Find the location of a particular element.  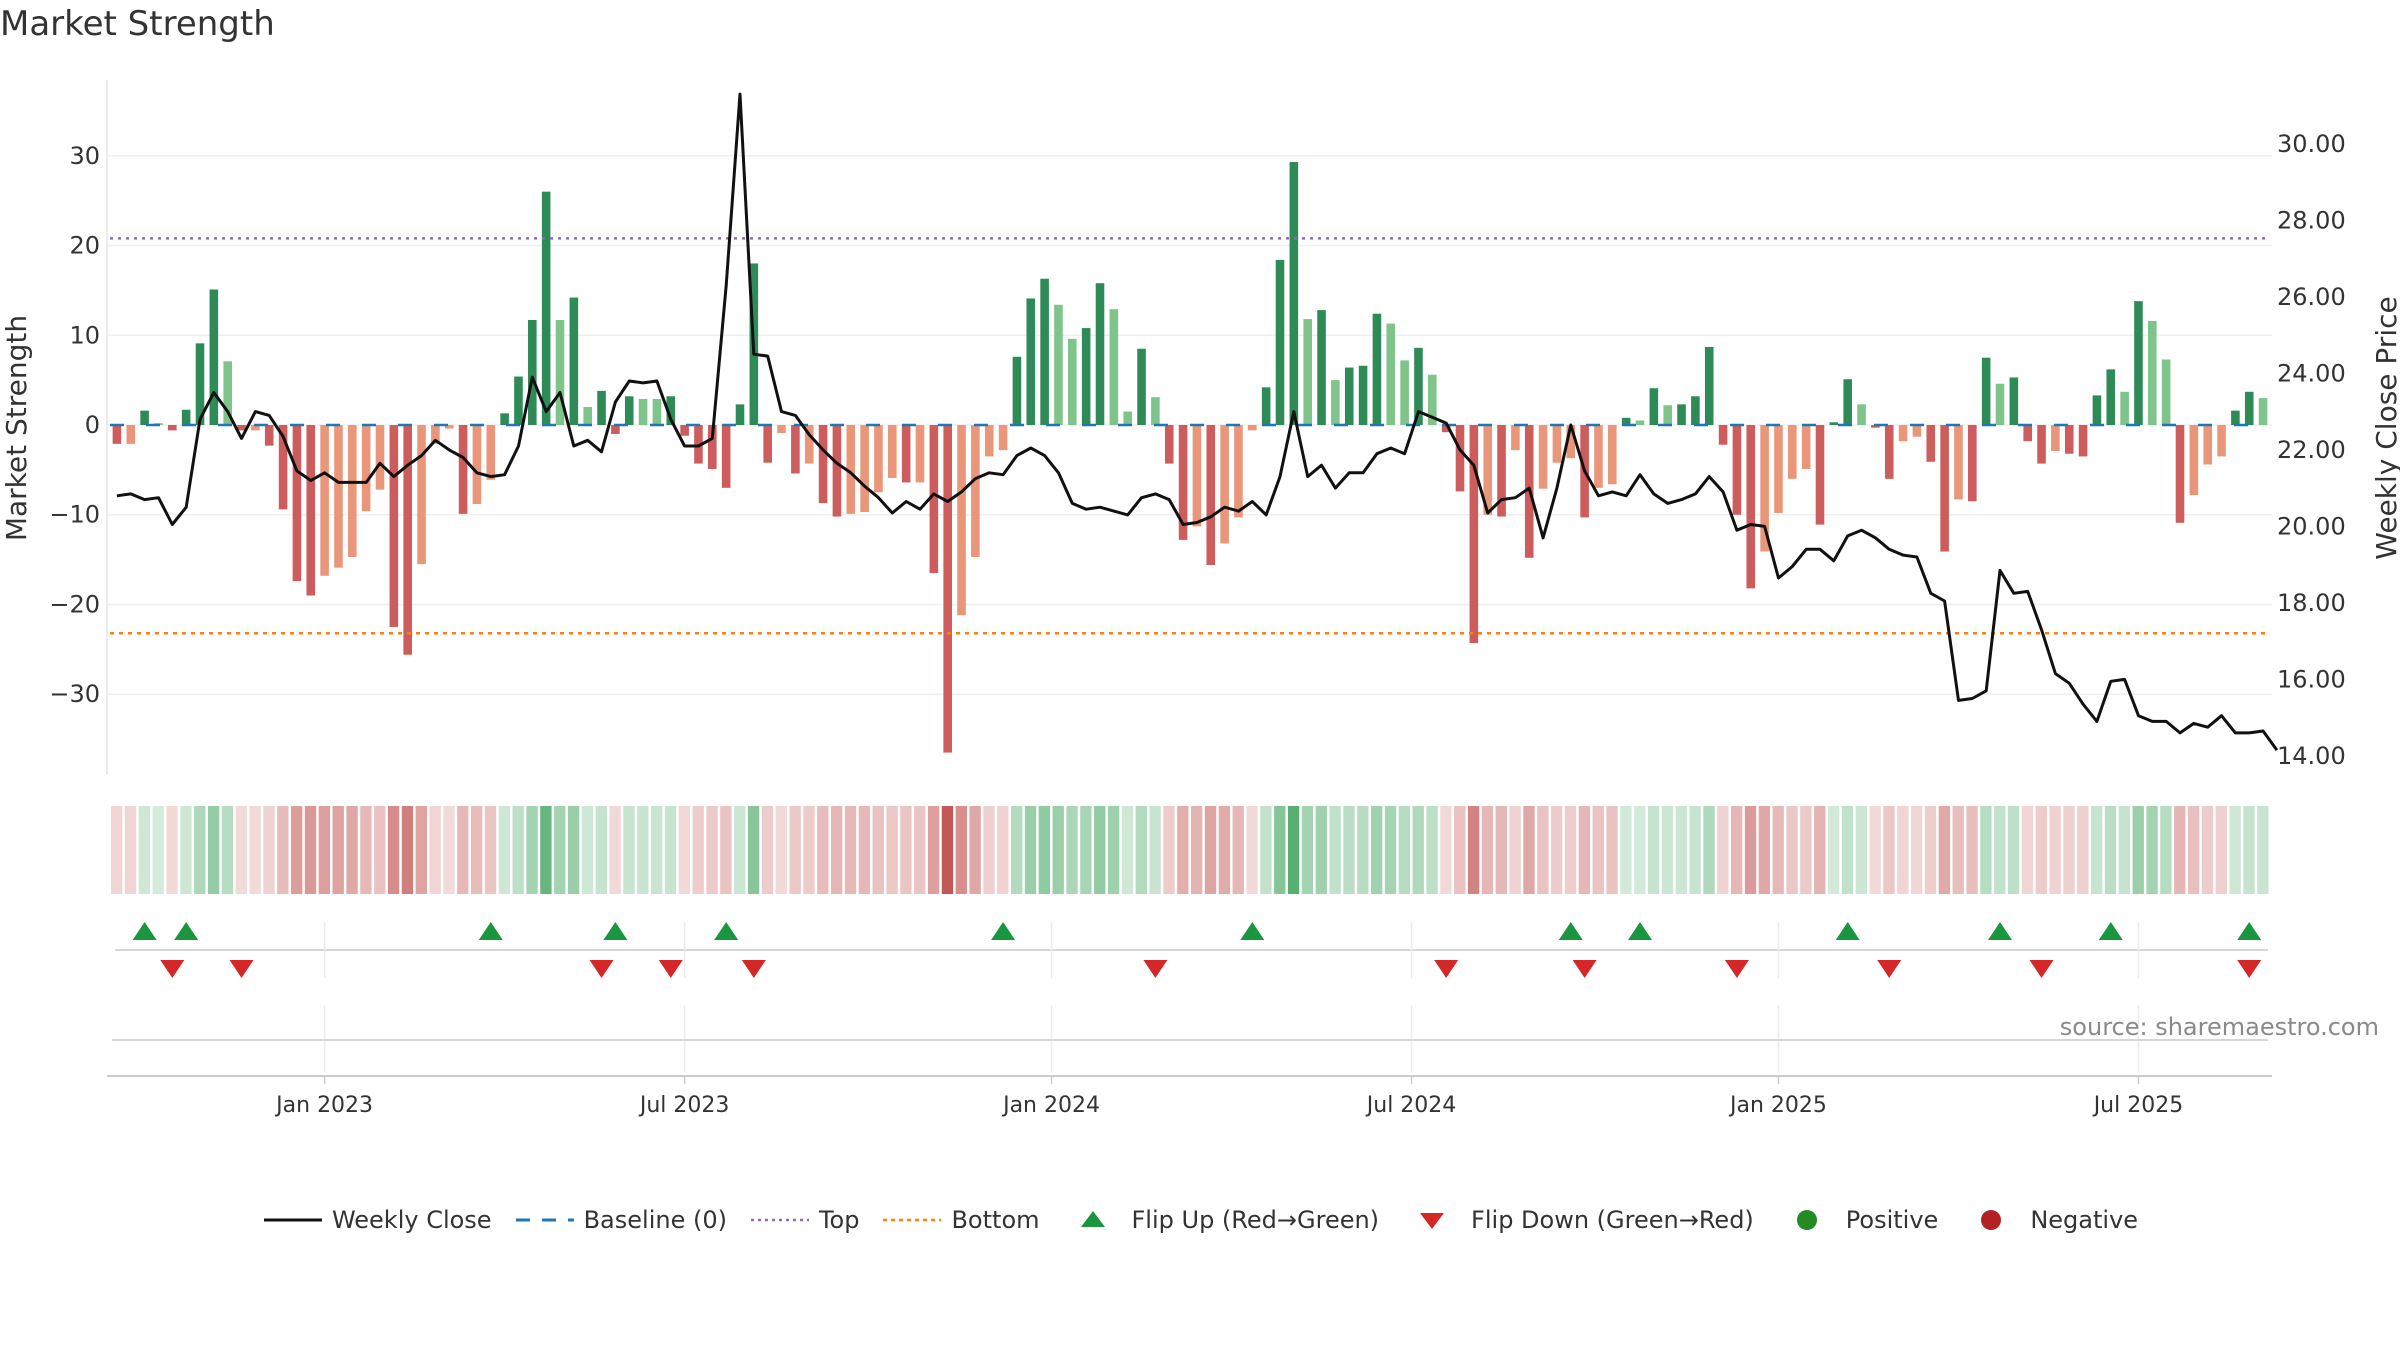

x-tick-label: Jan 2023 is located at coordinates (323, 1105).